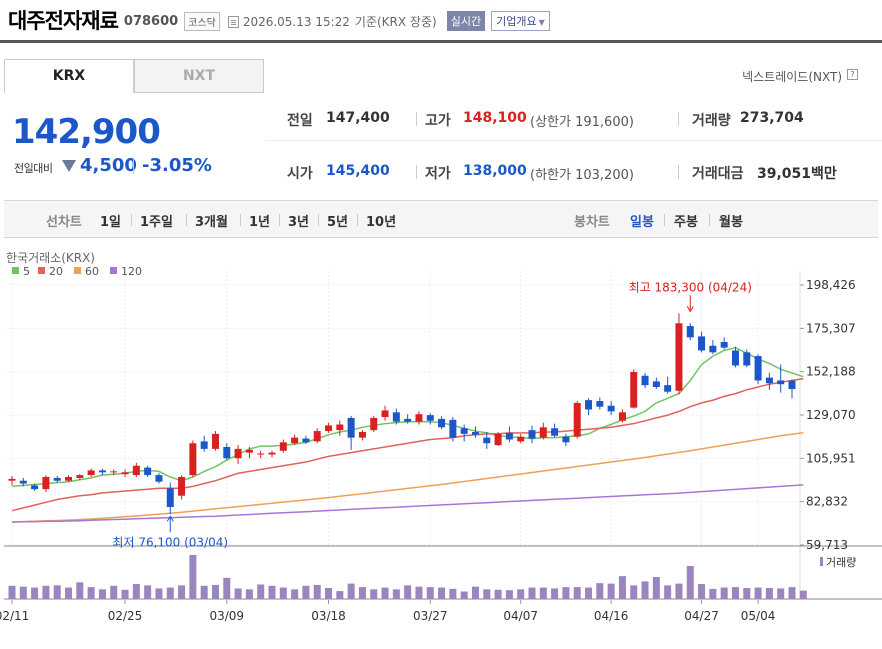 This screenshot has width=882, height=649. Describe the element at coordinates (108, 165) in the screenshot. I see `change-amount: 4,500` at that location.